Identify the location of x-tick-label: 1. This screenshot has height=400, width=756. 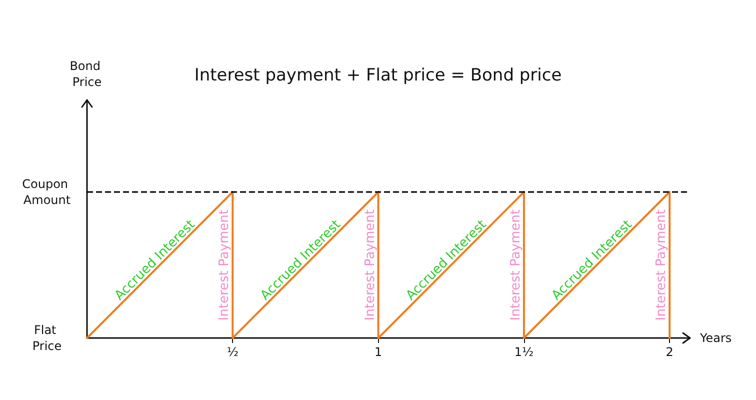
(378, 352).